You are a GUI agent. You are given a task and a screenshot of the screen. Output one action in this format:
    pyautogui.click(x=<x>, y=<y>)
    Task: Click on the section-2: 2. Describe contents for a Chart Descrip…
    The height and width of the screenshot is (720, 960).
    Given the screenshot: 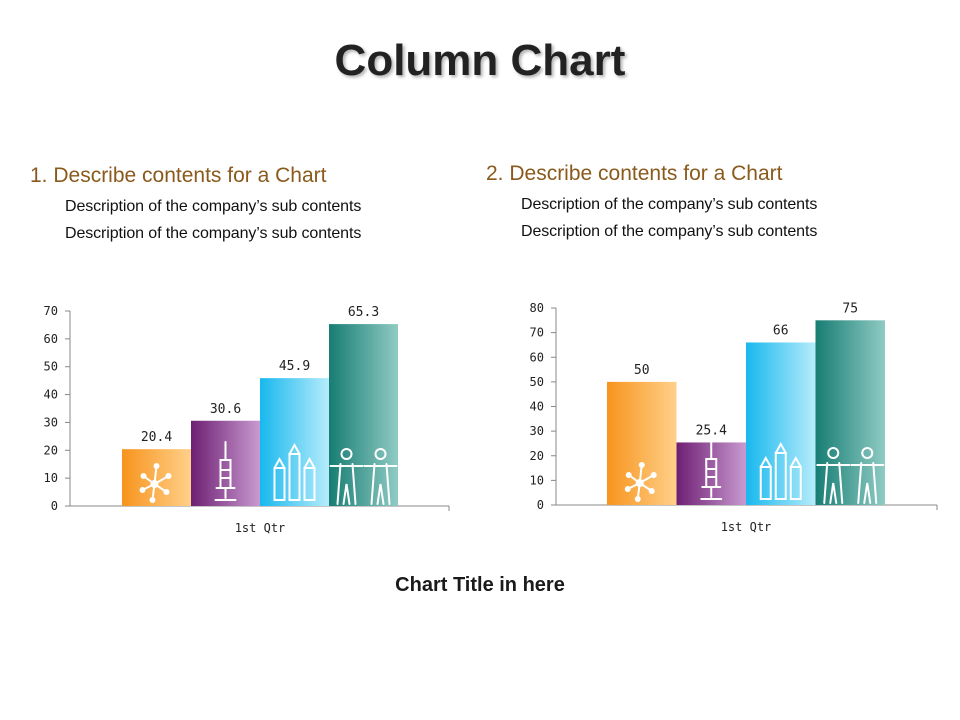 What is the action you would take?
    pyautogui.click(x=651, y=206)
    